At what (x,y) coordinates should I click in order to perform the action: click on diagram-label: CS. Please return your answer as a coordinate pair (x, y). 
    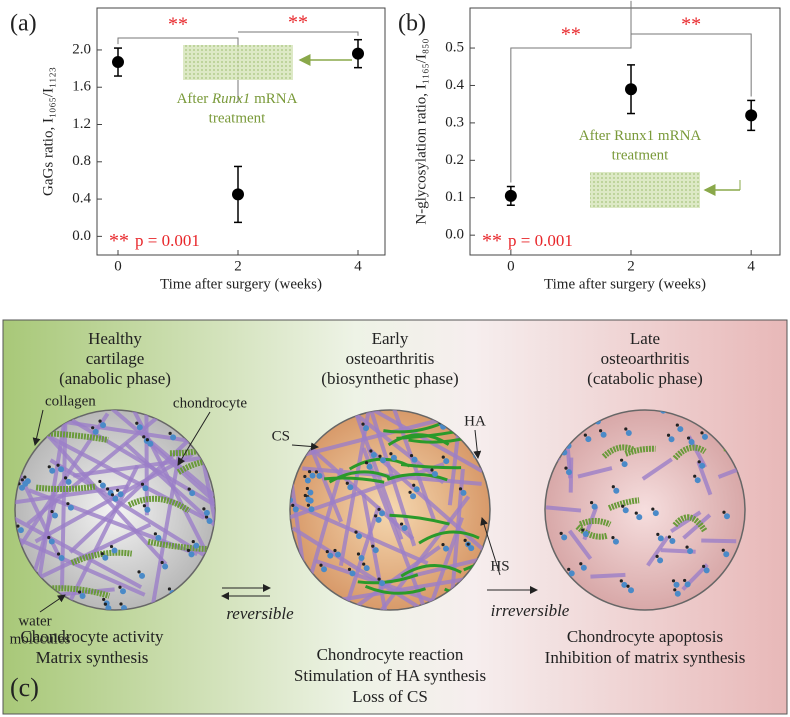
    Looking at the image, I should click on (281, 436).